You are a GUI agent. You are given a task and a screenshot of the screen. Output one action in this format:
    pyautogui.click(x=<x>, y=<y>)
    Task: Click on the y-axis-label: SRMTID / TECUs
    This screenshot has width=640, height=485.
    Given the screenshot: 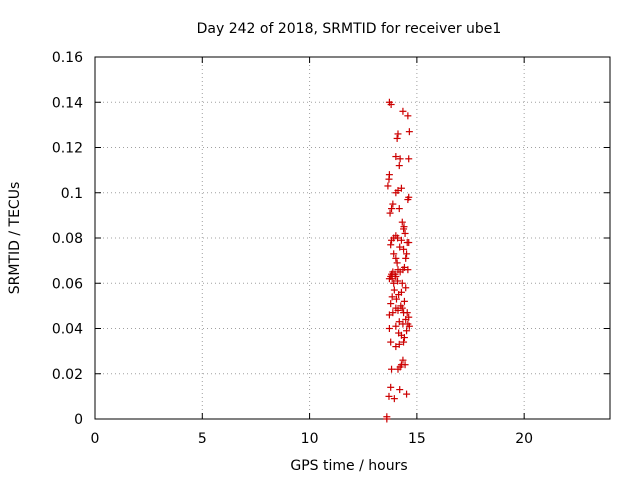 What is the action you would take?
    pyautogui.click(x=15, y=238)
    